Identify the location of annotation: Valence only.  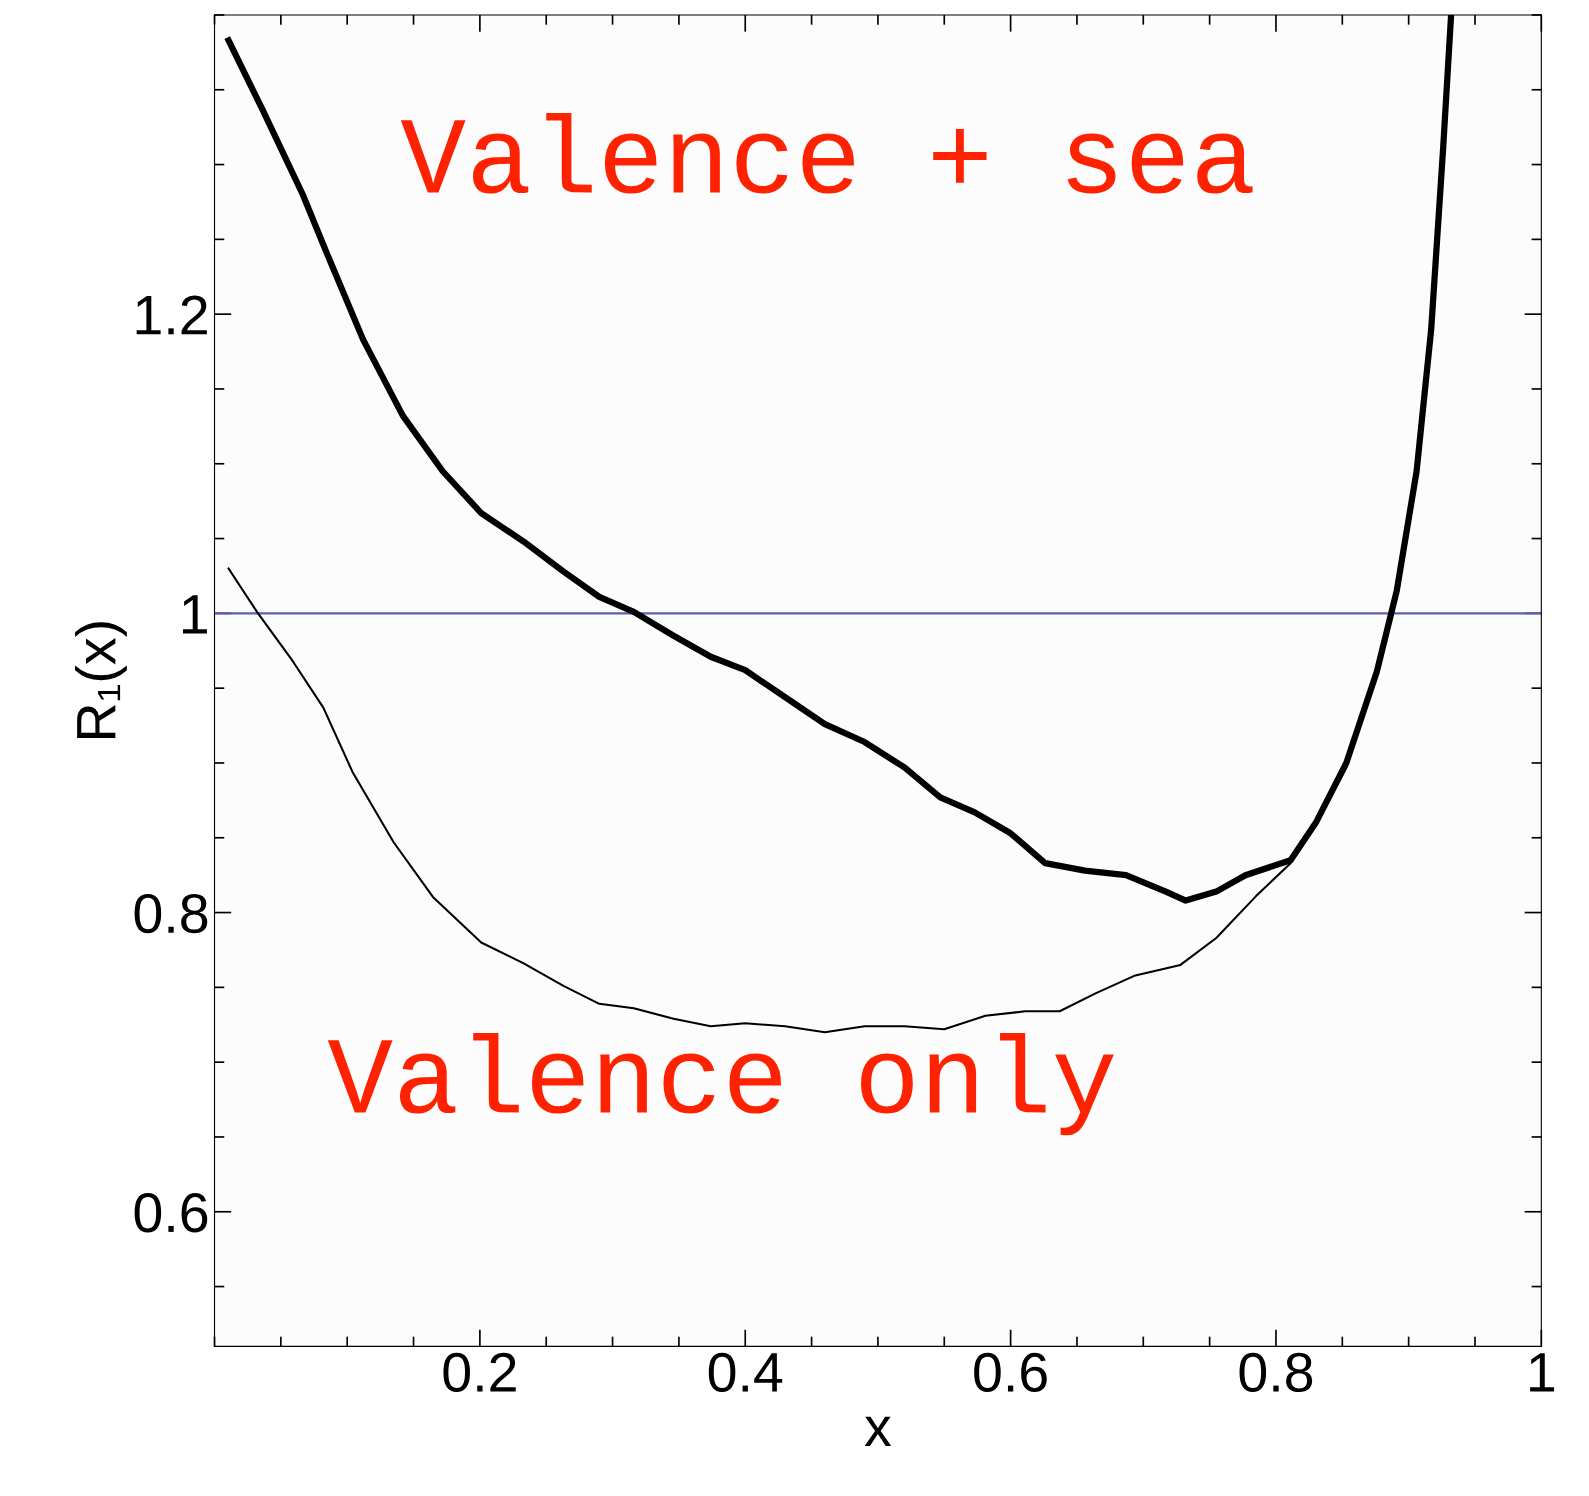
(720, 1084).